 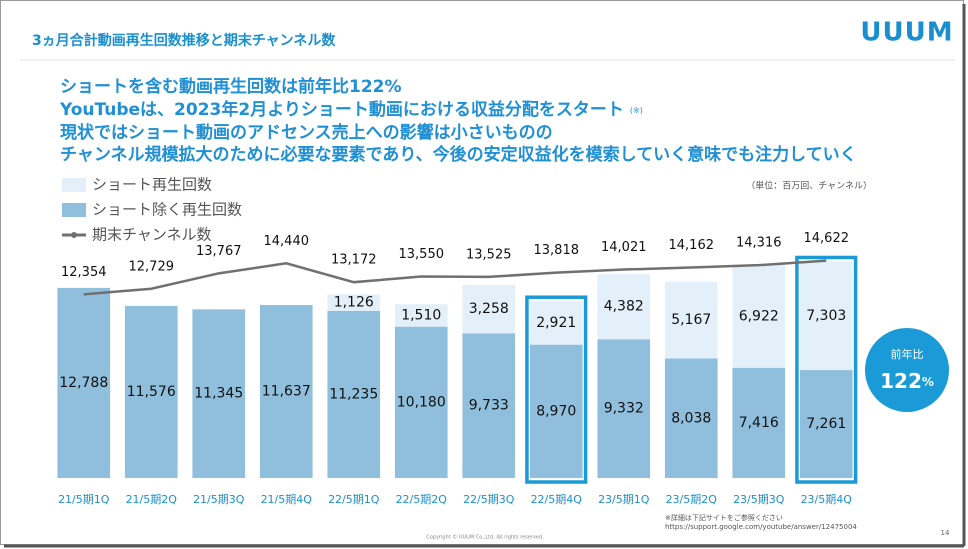 I want to click on line-value-label: 13,818, so click(x=557, y=250).